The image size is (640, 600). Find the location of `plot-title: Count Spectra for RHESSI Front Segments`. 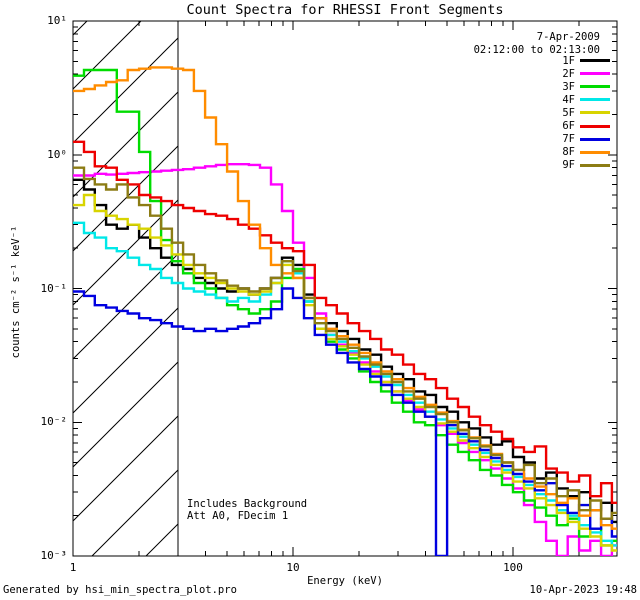

plot-title: Count Spectra for RHESSI Front Segments is located at coordinates (345, 10).